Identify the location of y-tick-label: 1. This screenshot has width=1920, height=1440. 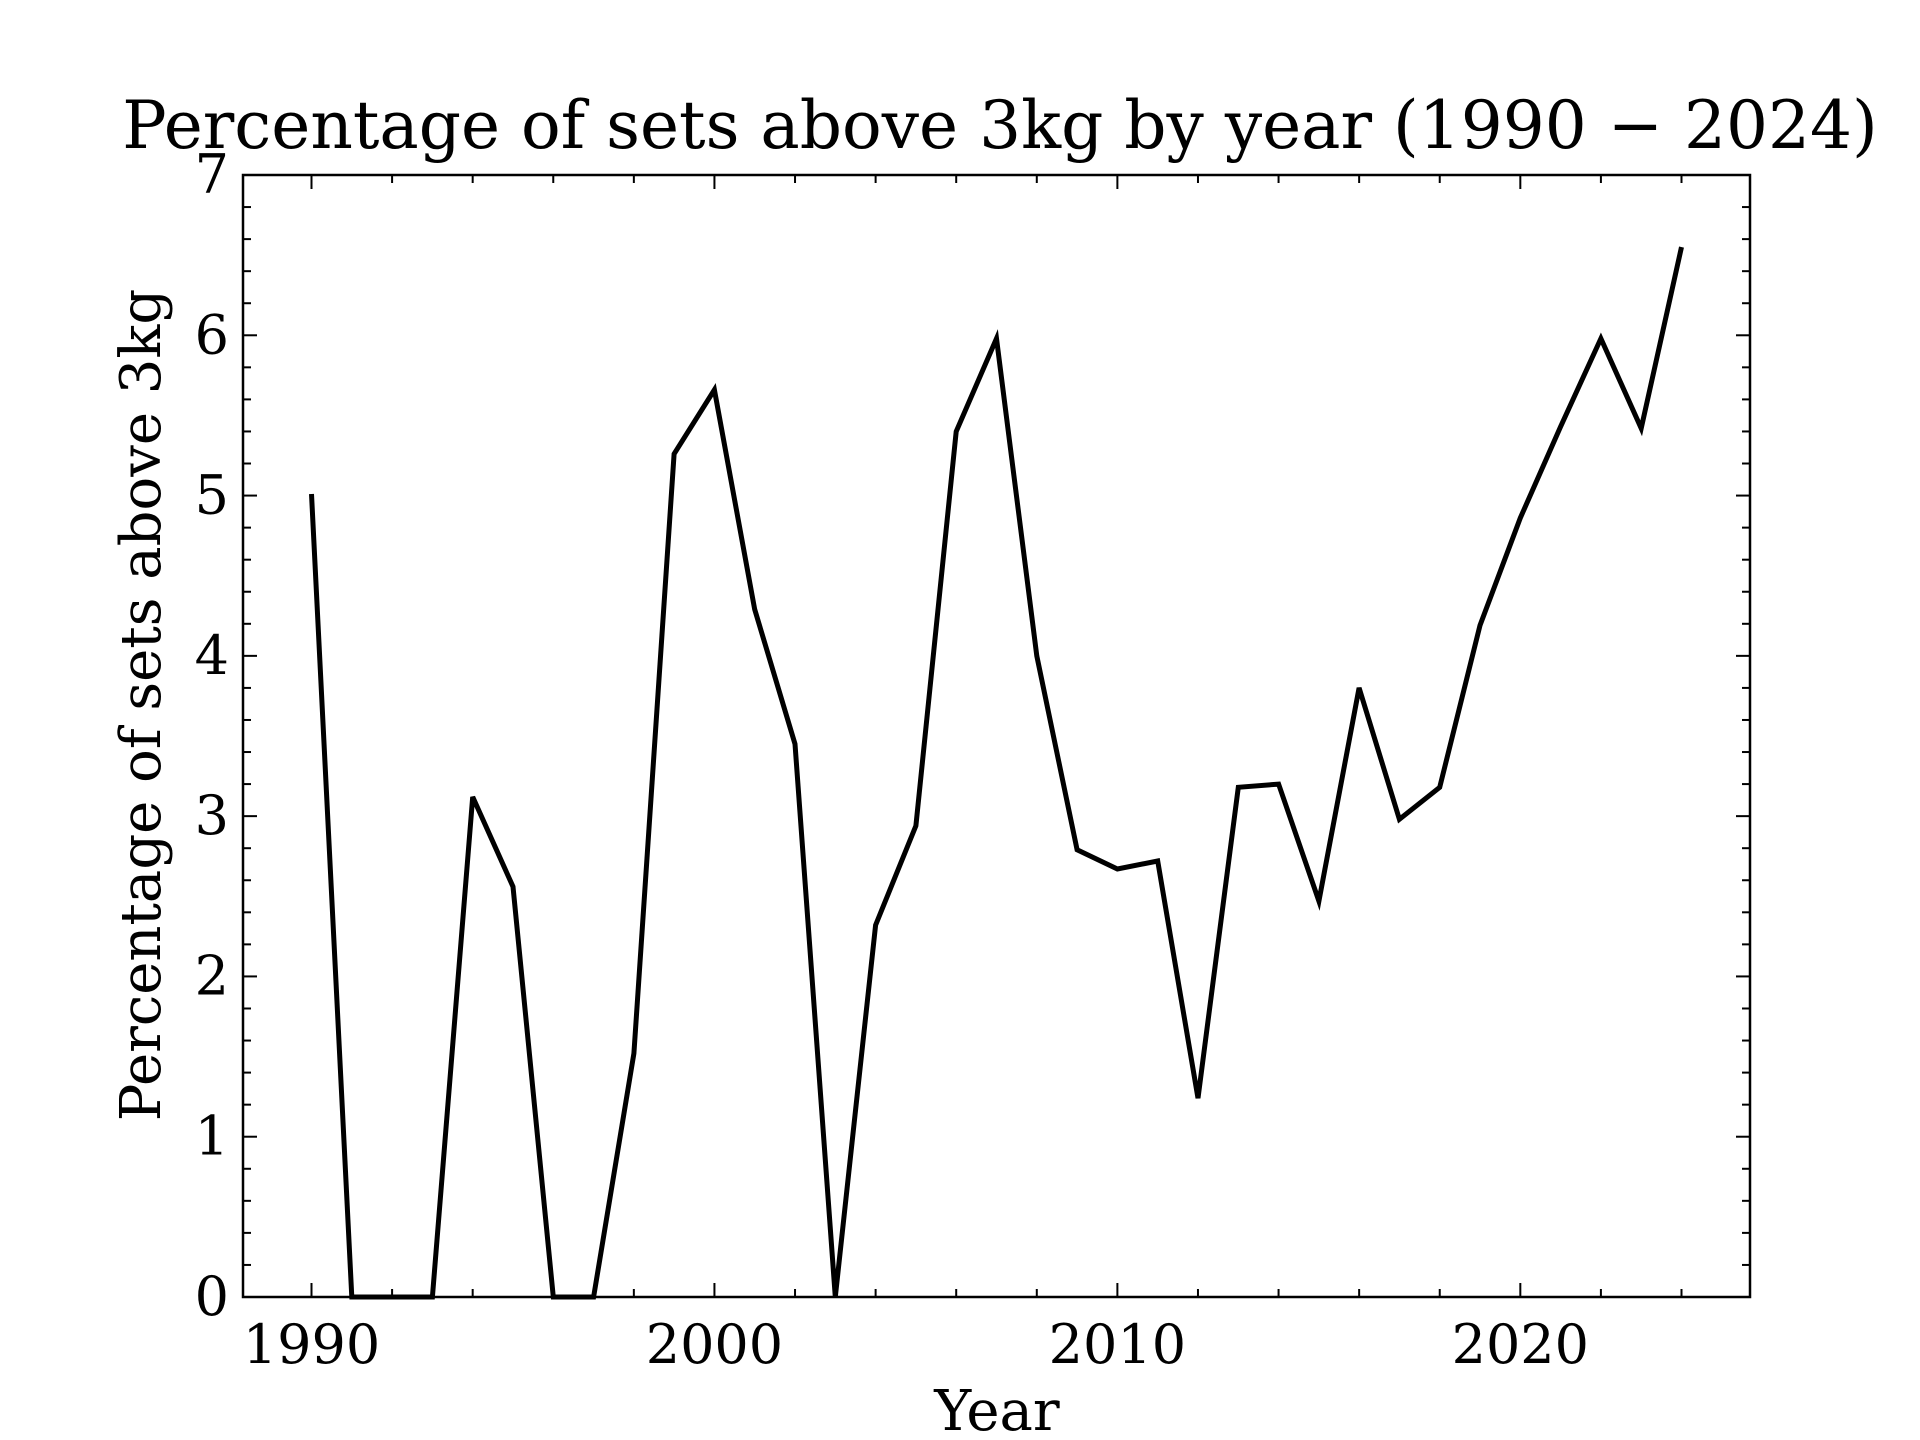
(212, 1136).